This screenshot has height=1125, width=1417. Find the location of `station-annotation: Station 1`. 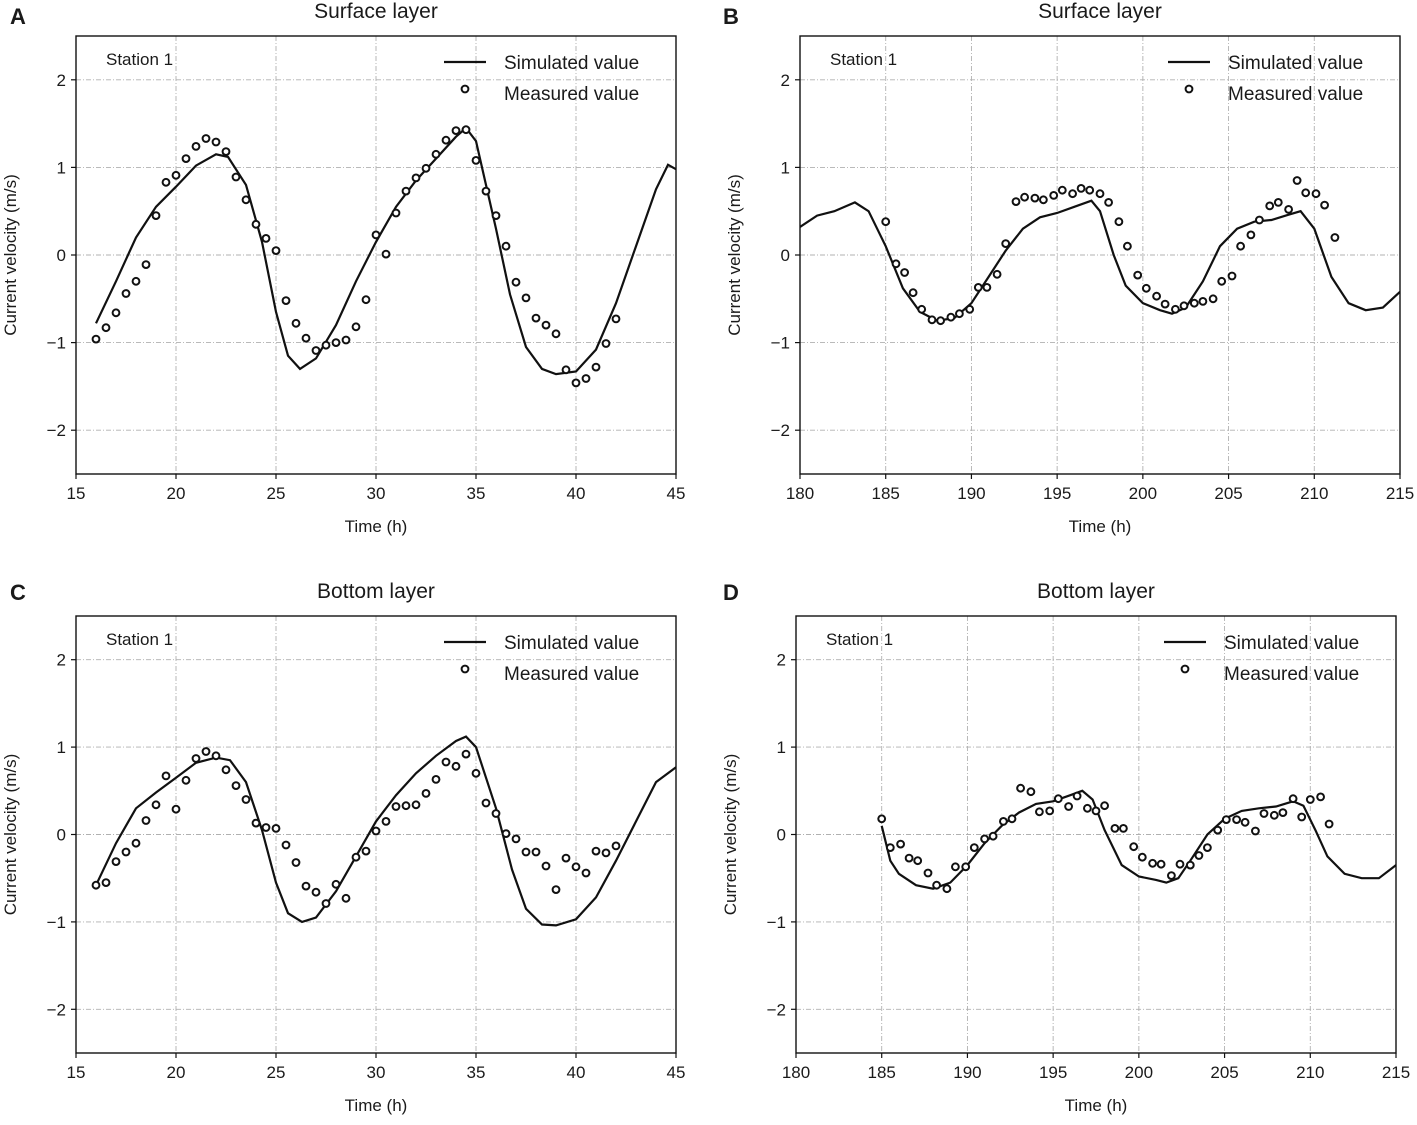

station-annotation: Station 1 is located at coordinates (139, 59).